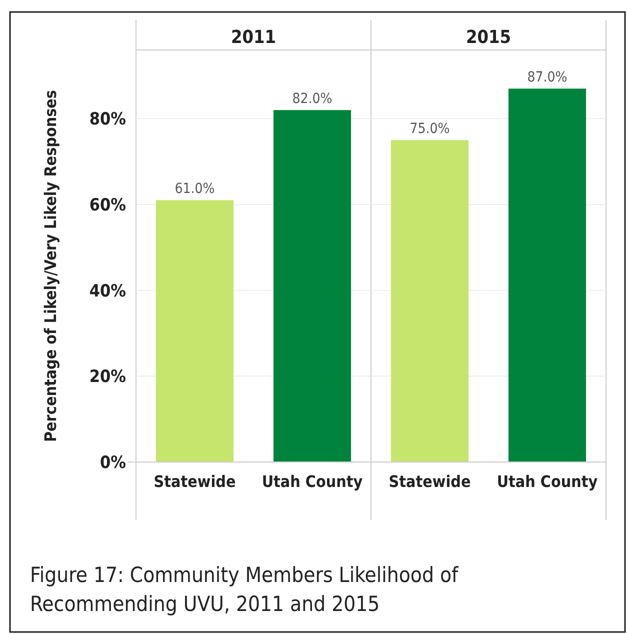 This screenshot has height=634, width=627. Describe the element at coordinates (113, 462) in the screenshot. I see `y-tick-label: 0%` at that location.